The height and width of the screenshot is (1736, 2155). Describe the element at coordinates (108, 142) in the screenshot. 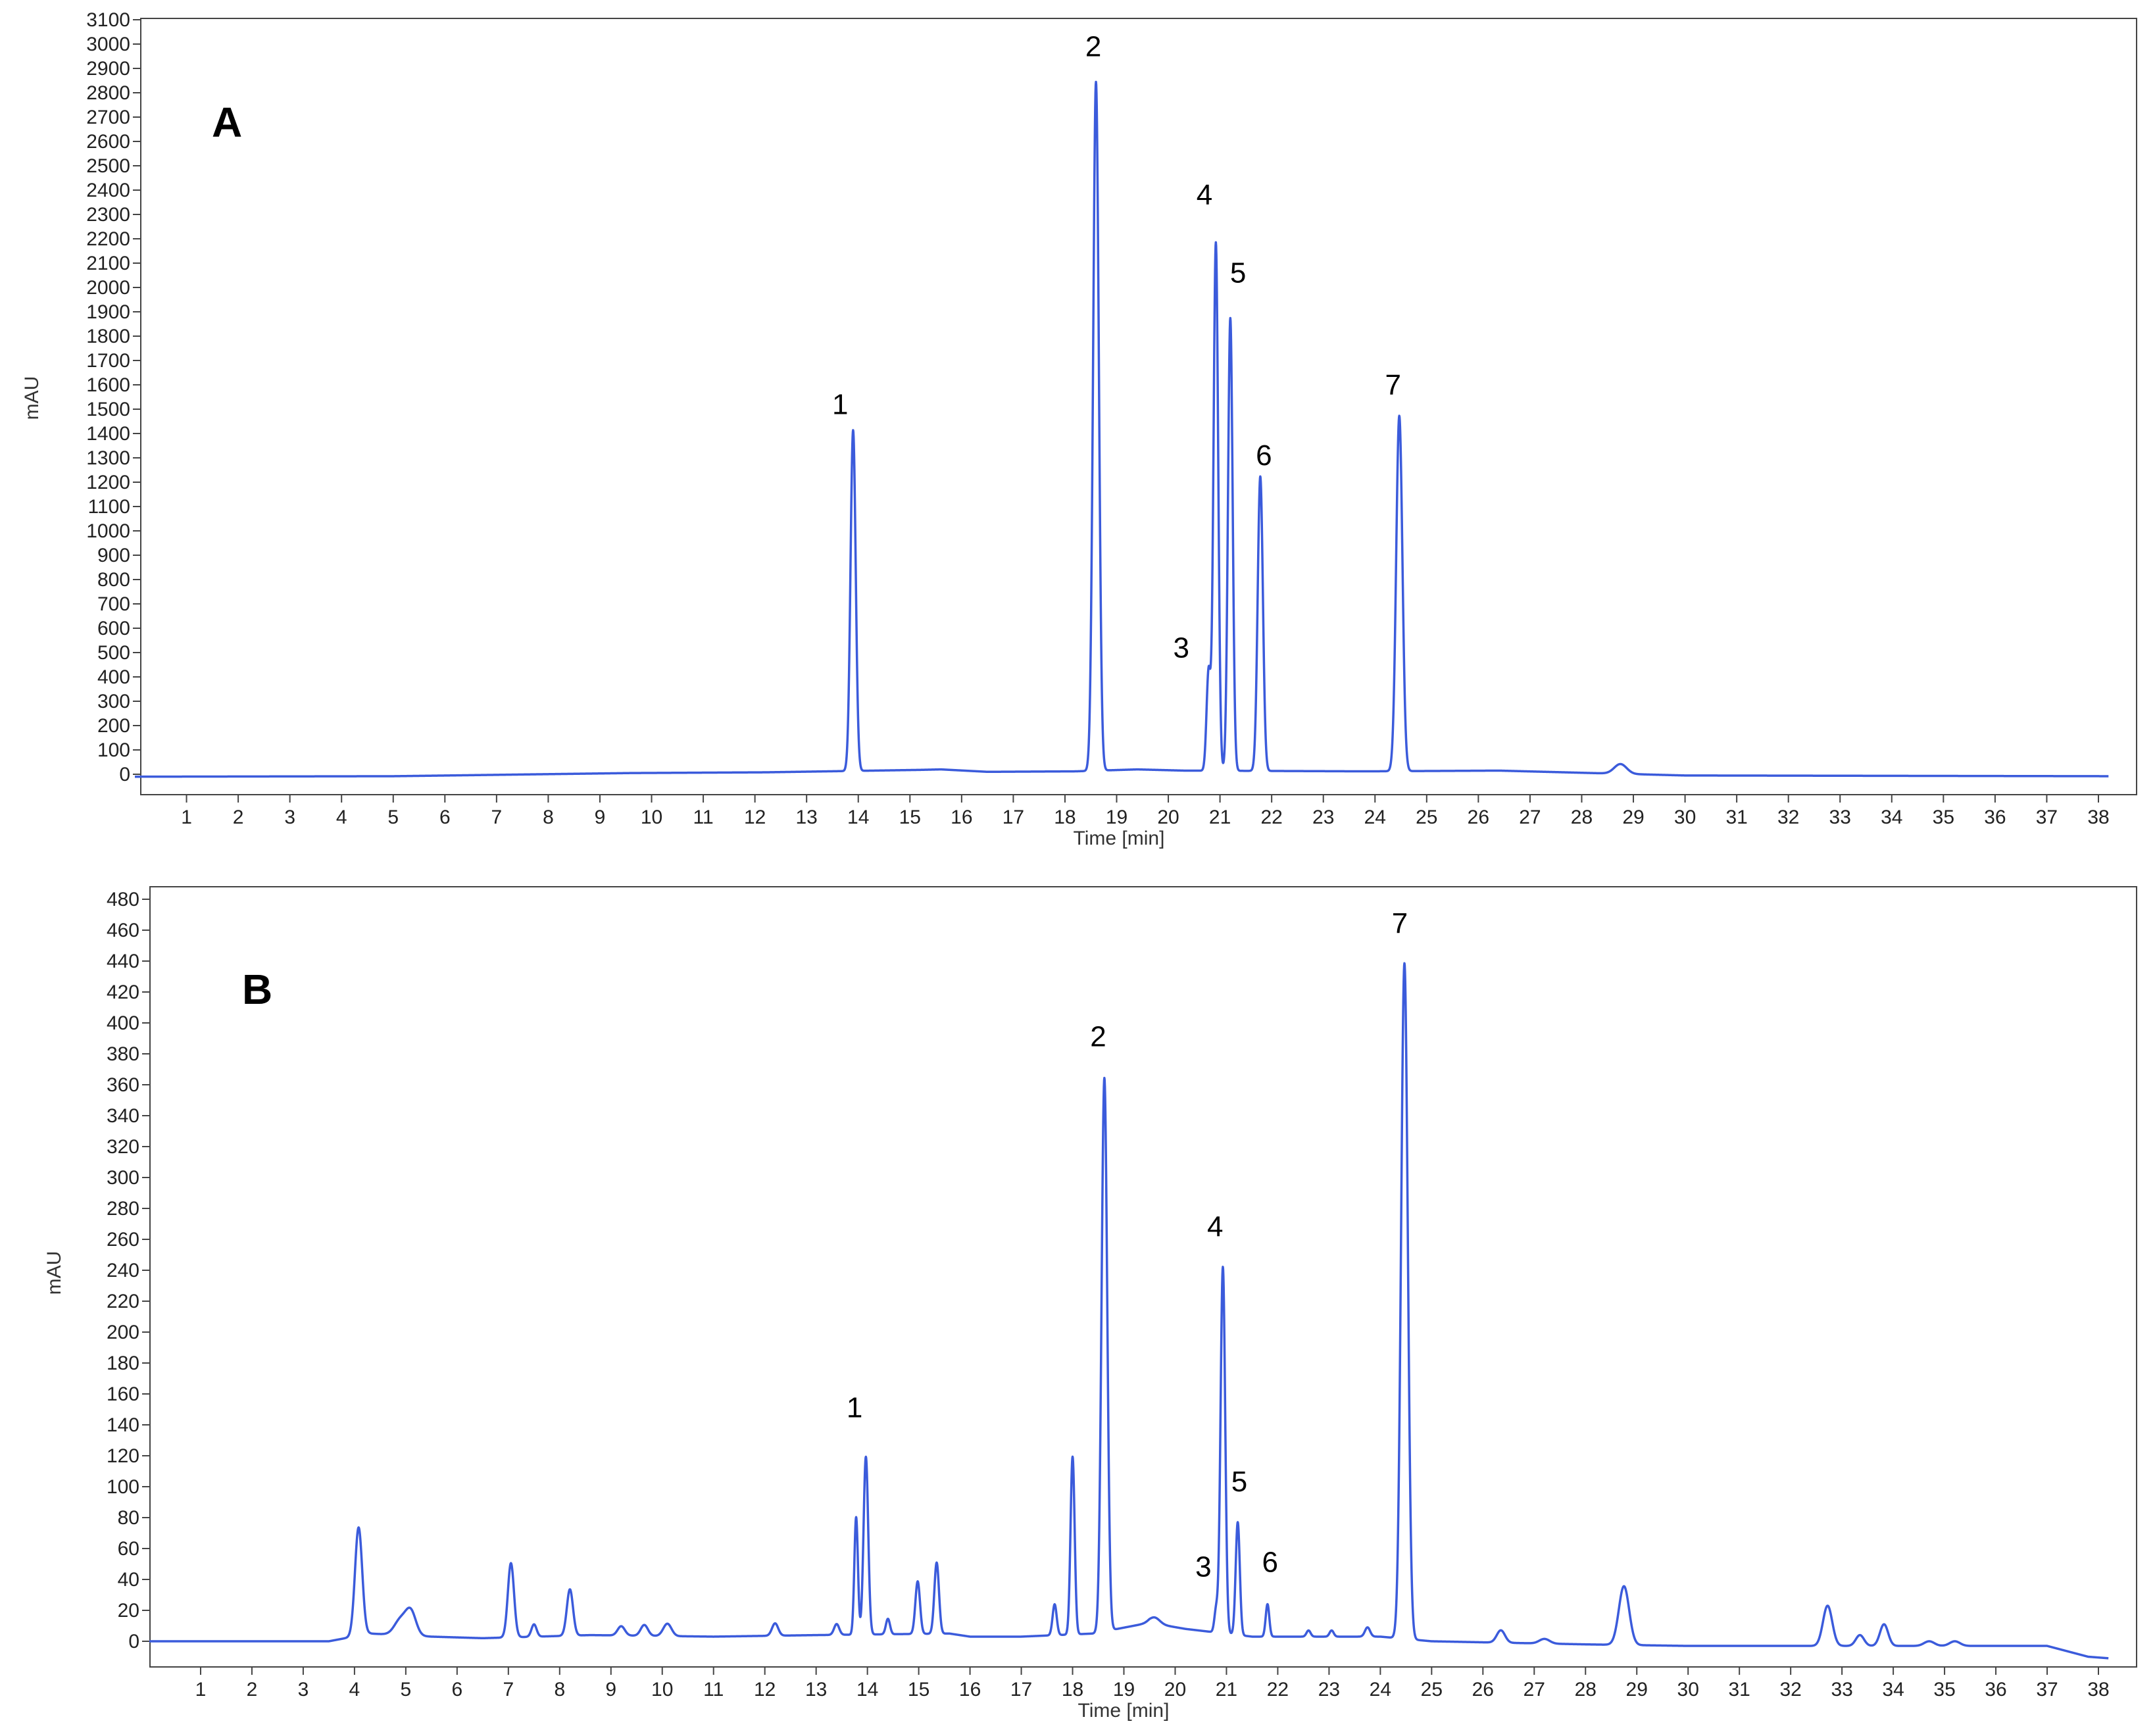

I see `y-tick-label: 2600` at that location.